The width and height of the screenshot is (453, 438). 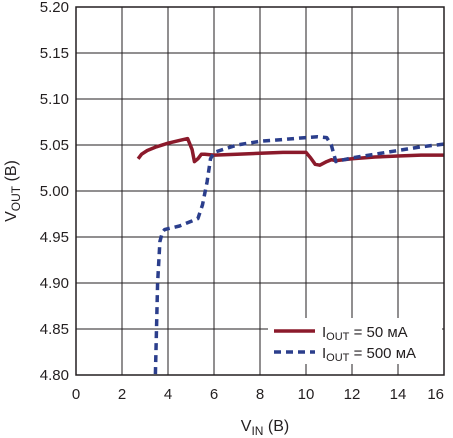 What do you see at coordinates (435, 394) in the screenshot?
I see `x-tick-label: 16` at bounding box center [435, 394].